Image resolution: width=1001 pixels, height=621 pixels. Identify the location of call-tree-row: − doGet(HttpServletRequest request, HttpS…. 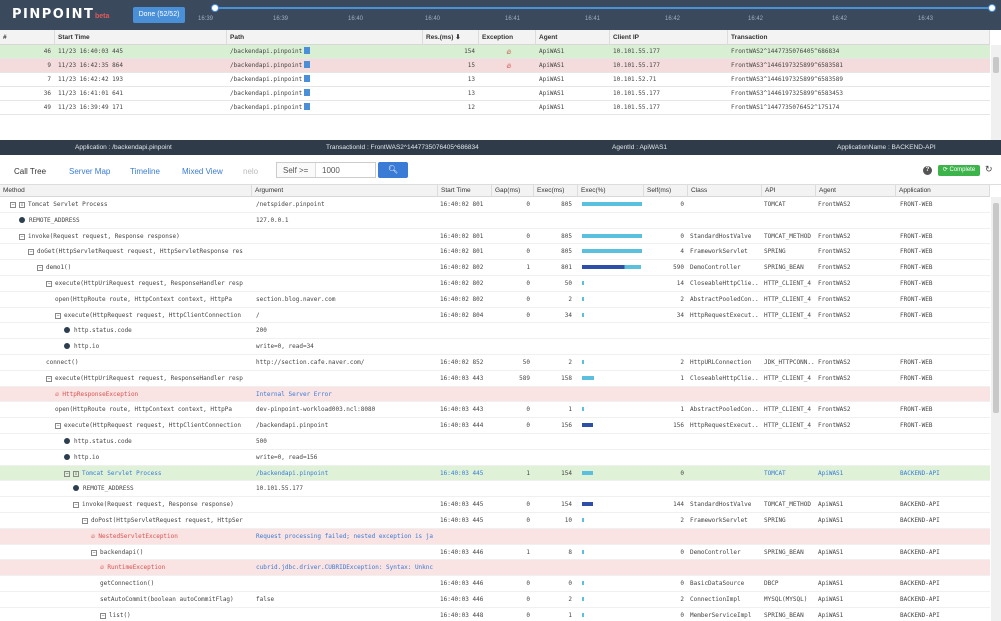
(495, 252).